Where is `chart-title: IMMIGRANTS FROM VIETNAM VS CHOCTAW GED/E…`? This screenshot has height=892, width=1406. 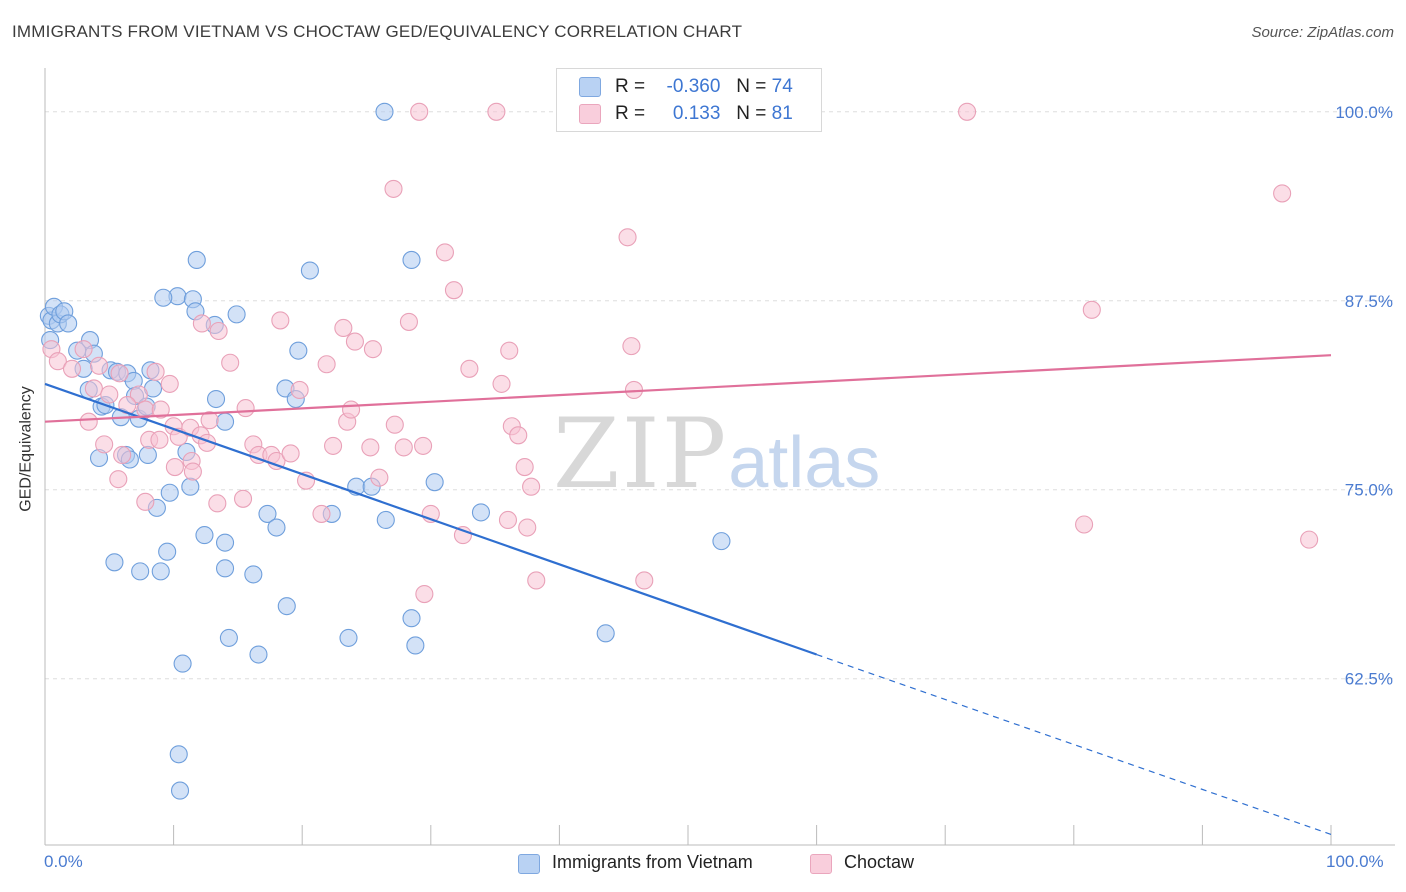 chart-title: IMMIGRANTS FROM VIETNAM VS CHOCTAW GED/E… is located at coordinates (377, 31).